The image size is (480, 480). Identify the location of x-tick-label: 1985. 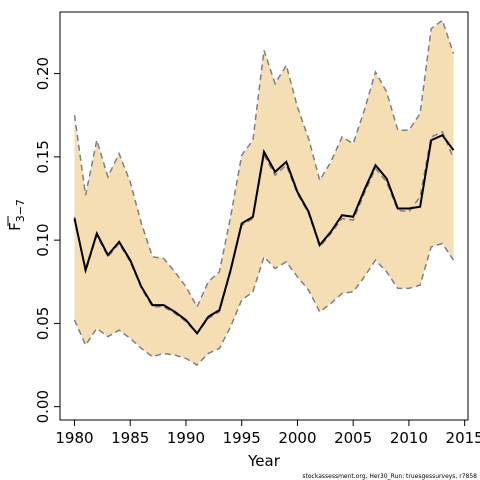
(130, 438).